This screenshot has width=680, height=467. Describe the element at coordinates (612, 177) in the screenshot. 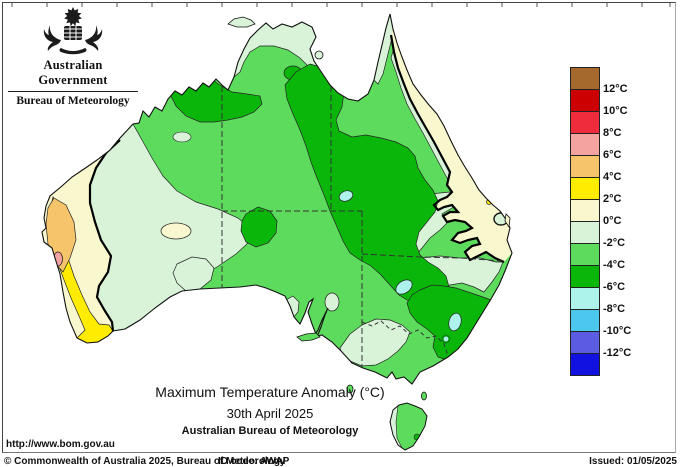

I see `legend-label: 4°C` at that location.